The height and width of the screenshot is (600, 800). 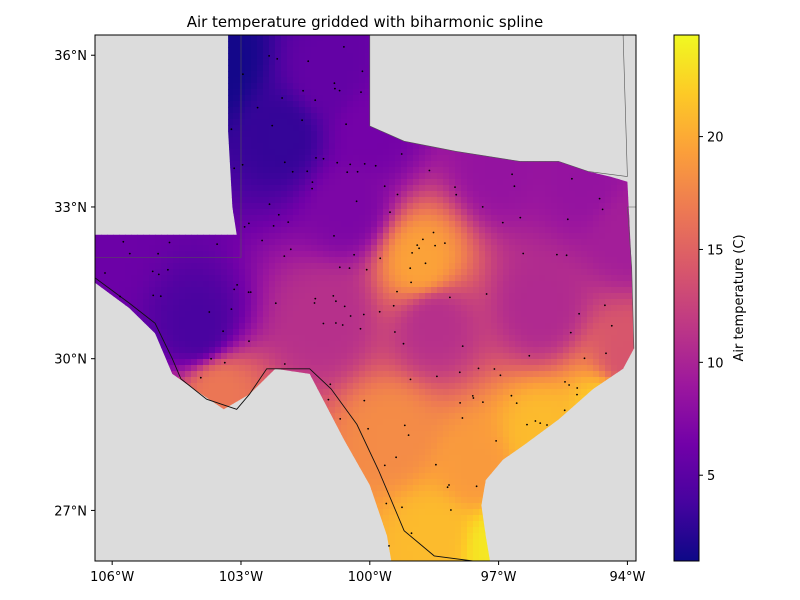 I want to click on colorbar-tick-label: 5, so click(x=711, y=476).